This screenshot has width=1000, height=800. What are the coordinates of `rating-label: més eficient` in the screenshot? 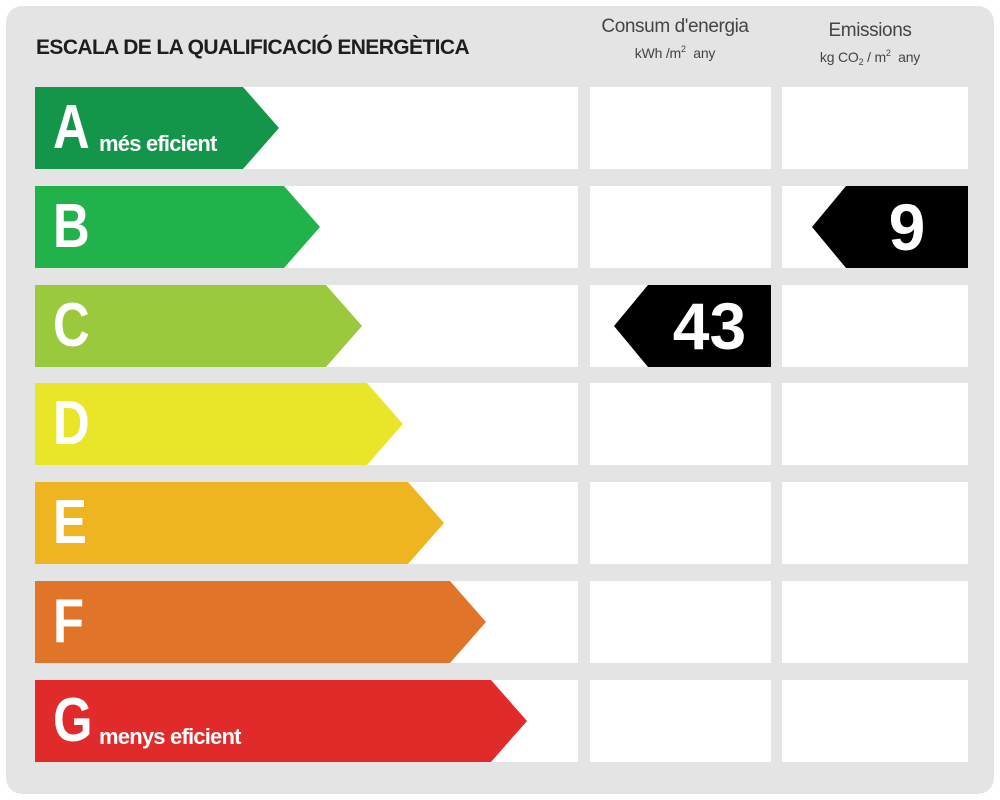 It's located at (158, 143).